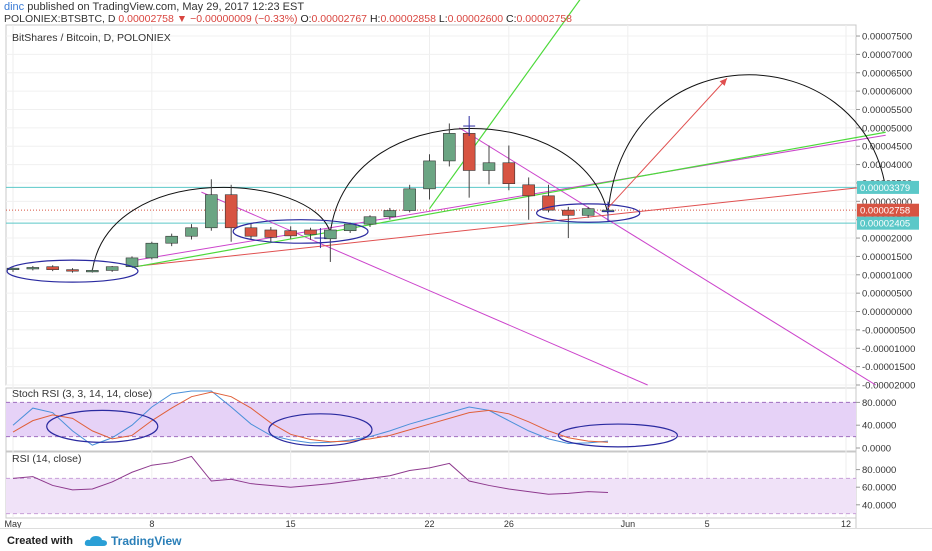 Image resolution: width=932 pixels, height=551 pixels. Describe the element at coordinates (91, 38) in the screenshot. I see `main-chart-title: BitShares / Bitcoin, D, POLONIEX` at that location.